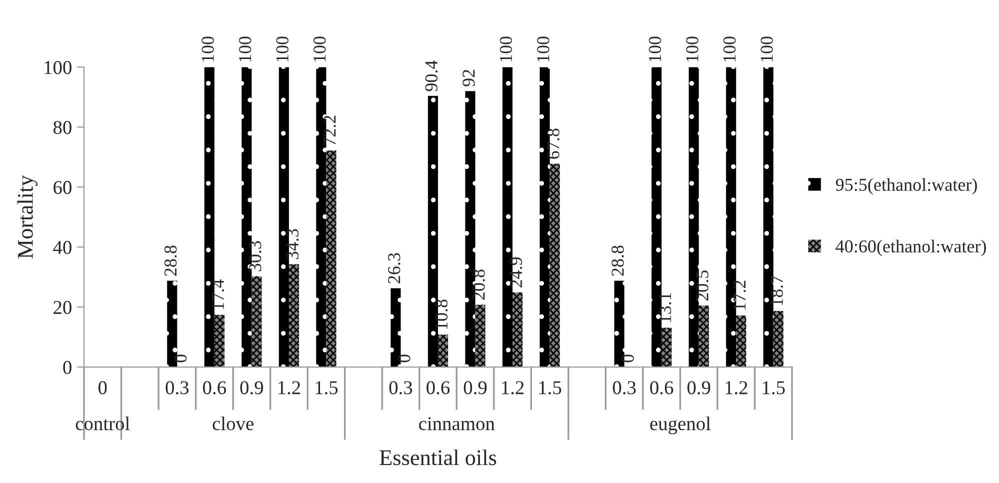 The image size is (999, 483). I want to click on y-tick-label: 60, so click(63, 187).